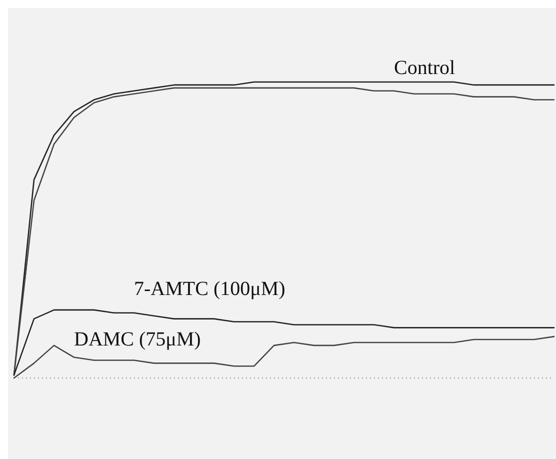 Image resolution: width=556 pixels, height=459 pixels. I want to click on series-label: Control, so click(425, 68).